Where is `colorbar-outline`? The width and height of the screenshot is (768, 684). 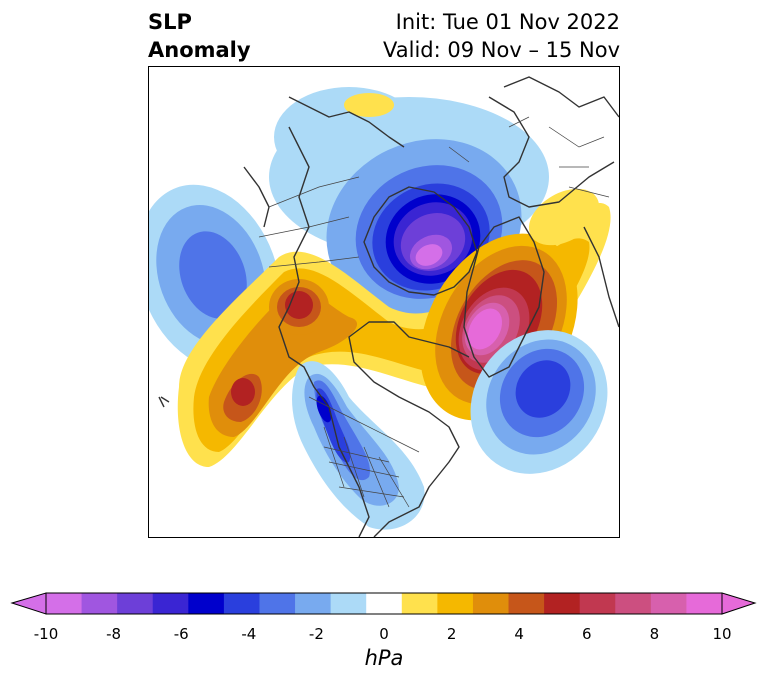
colorbar-outline is located at coordinates (384, 603).